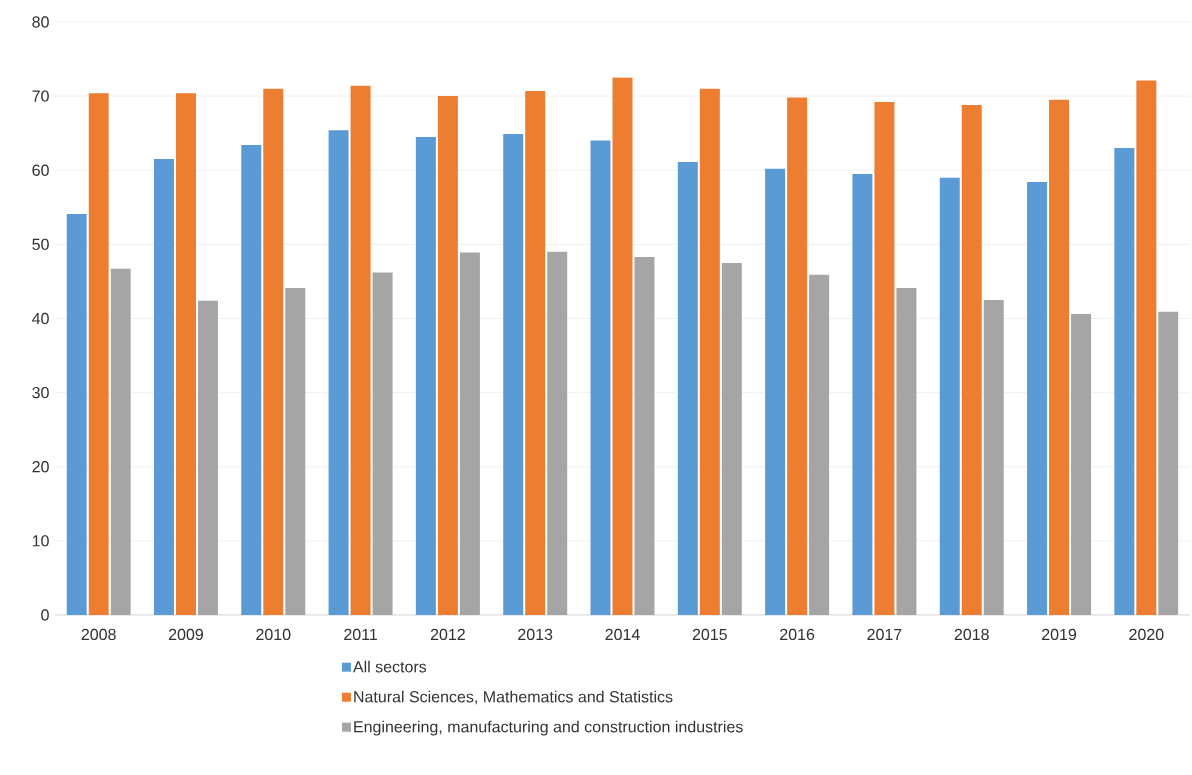  What do you see at coordinates (40, 541) in the screenshot?
I see `y-tick-label: 10` at bounding box center [40, 541].